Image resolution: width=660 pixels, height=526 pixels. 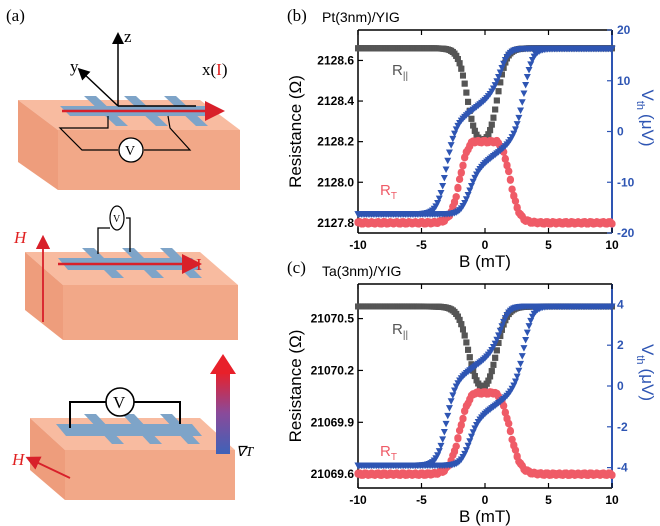 What do you see at coordinates (622, 427) in the screenshot?
I see `y-right-tick-label: -2` at bounding box center [622, 427].